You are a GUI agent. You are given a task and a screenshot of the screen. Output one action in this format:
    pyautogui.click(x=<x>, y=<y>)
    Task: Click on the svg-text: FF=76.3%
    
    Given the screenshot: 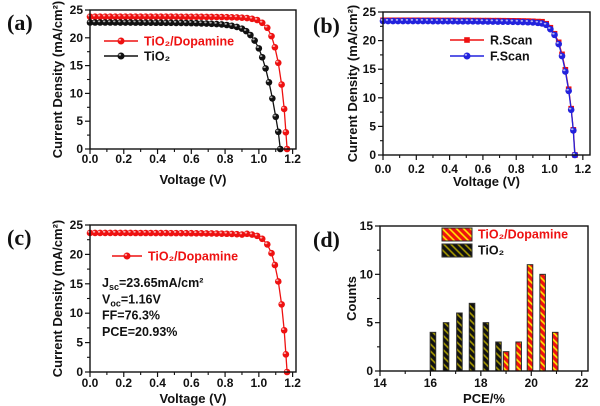 What is the action you would take?
    pyautogui.click(x=131, y=316)
    